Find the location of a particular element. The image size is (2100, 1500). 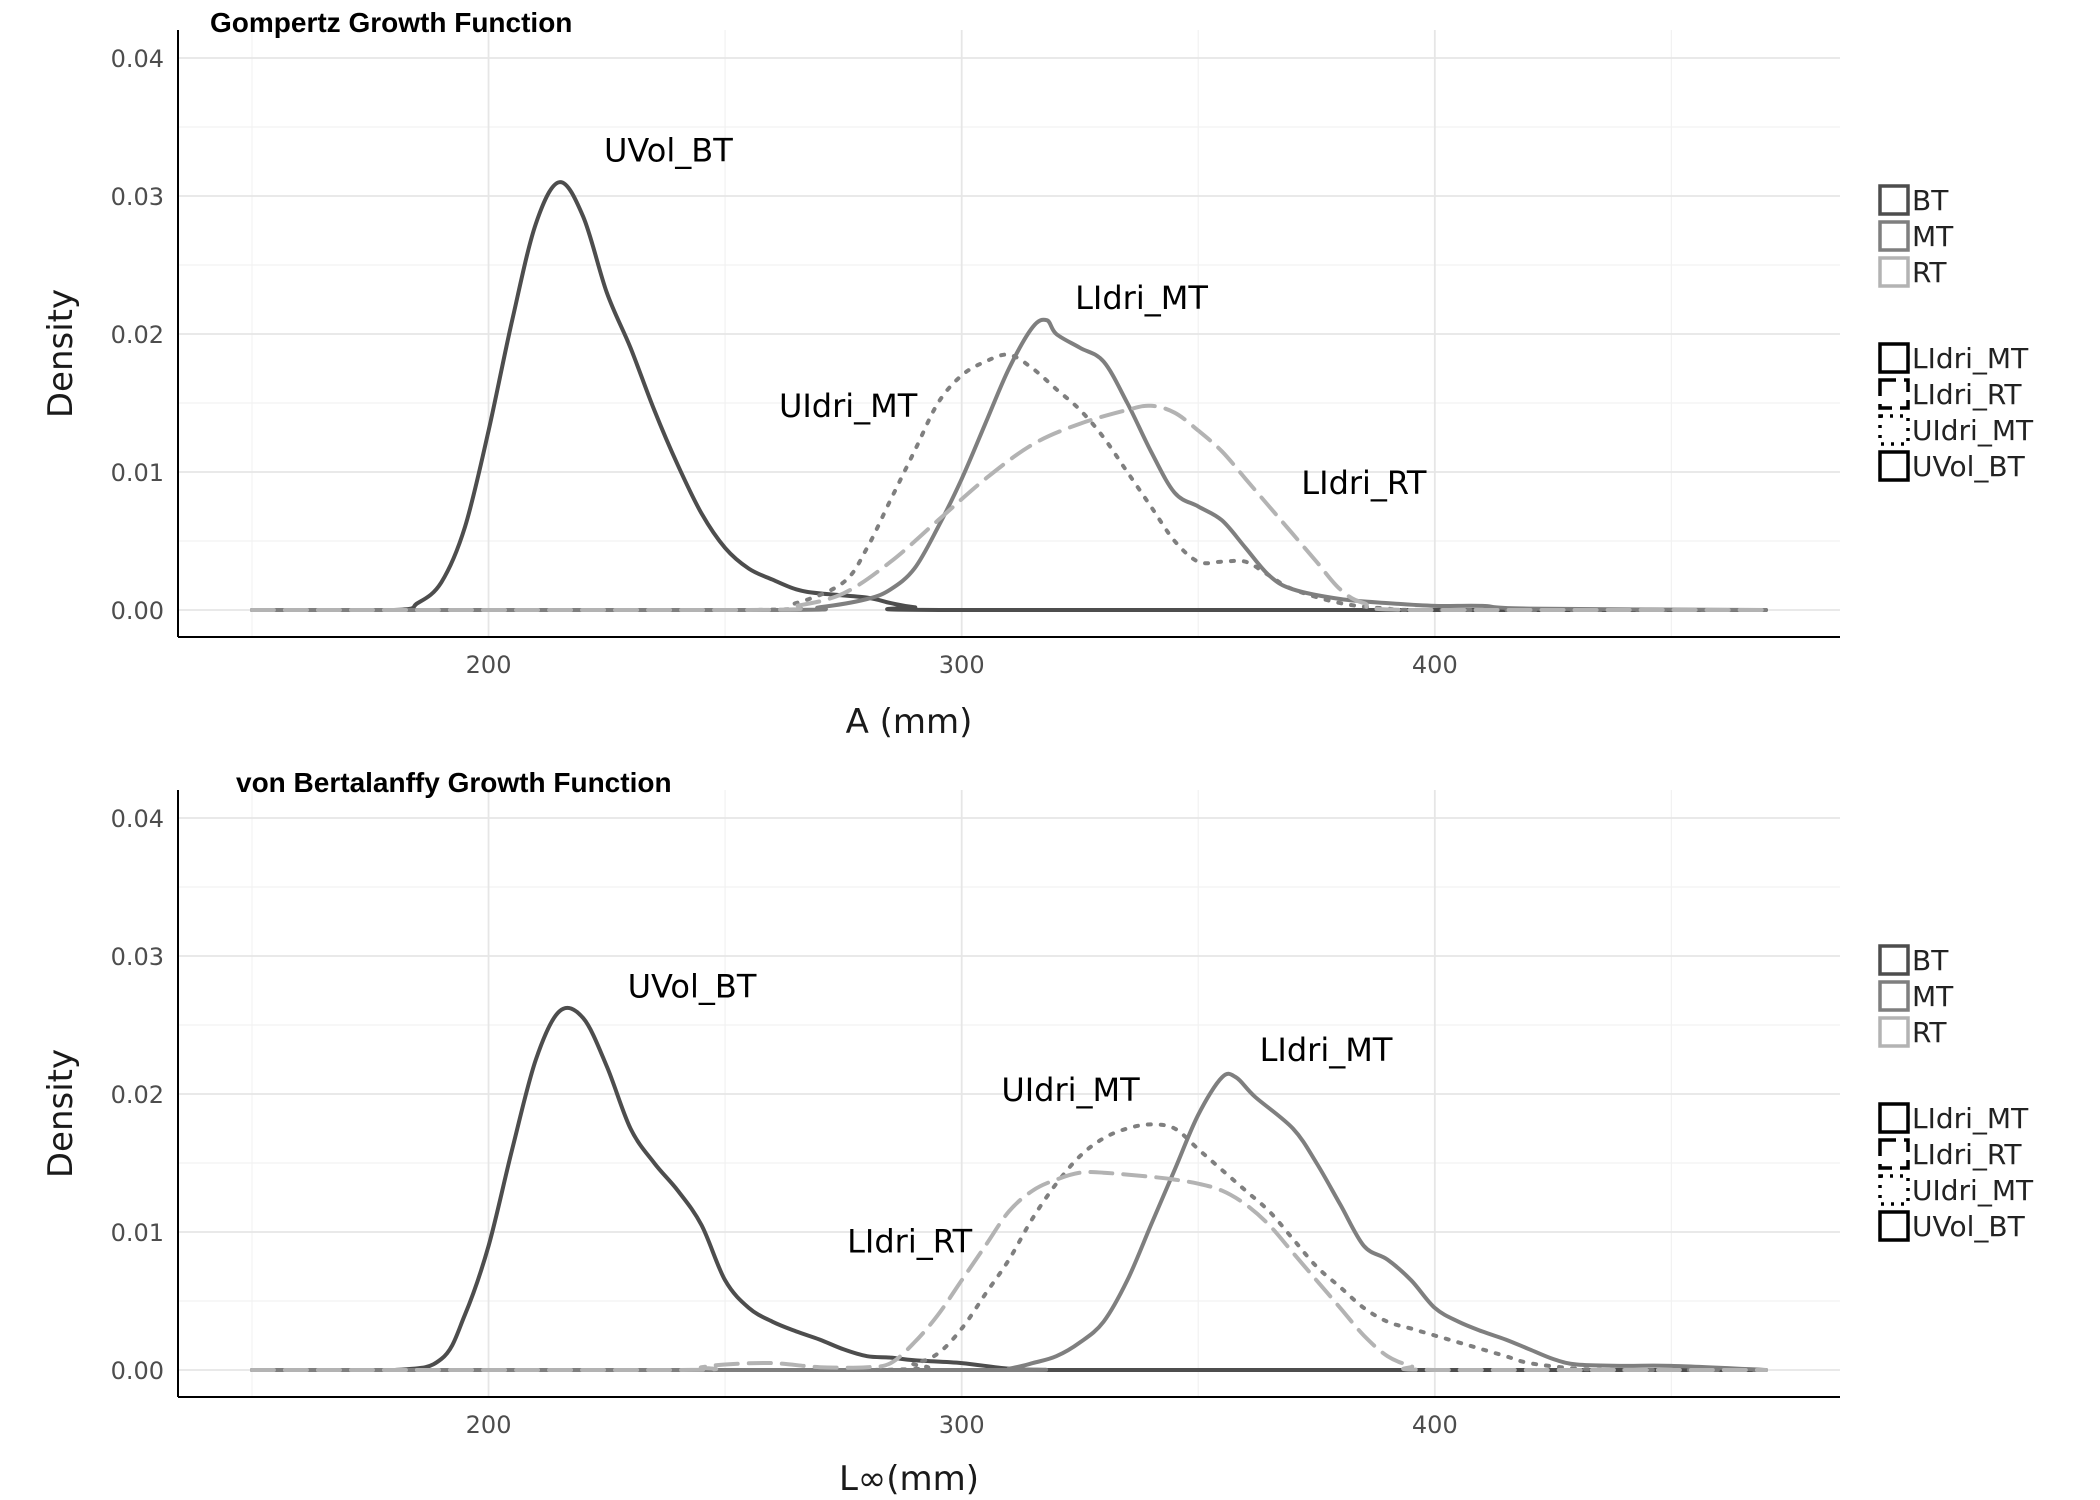

x-axis-label: A (mm) is located at coordinates (909, 722).